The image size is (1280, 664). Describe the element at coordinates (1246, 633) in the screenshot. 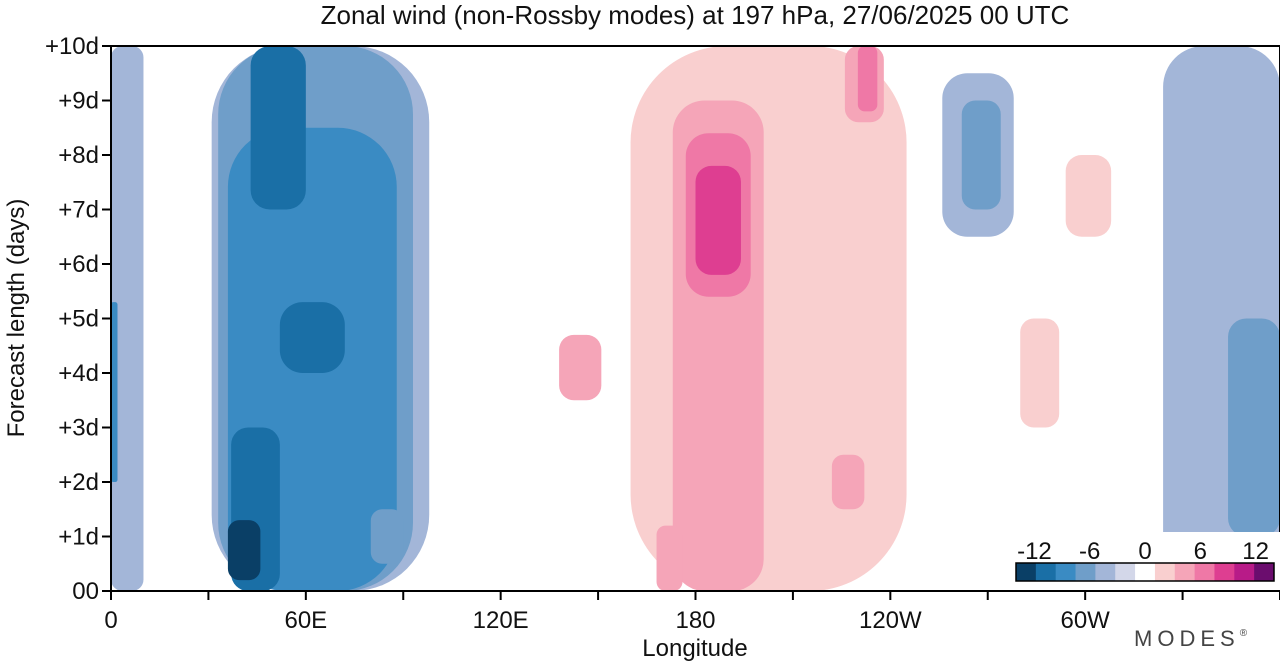

I see `registered-mark: ®` at that location.